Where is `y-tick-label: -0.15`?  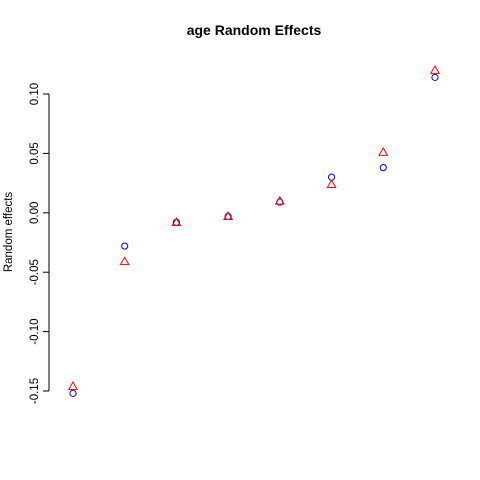
y-tick-label: -0.15 is located at coordinates (35, 391).